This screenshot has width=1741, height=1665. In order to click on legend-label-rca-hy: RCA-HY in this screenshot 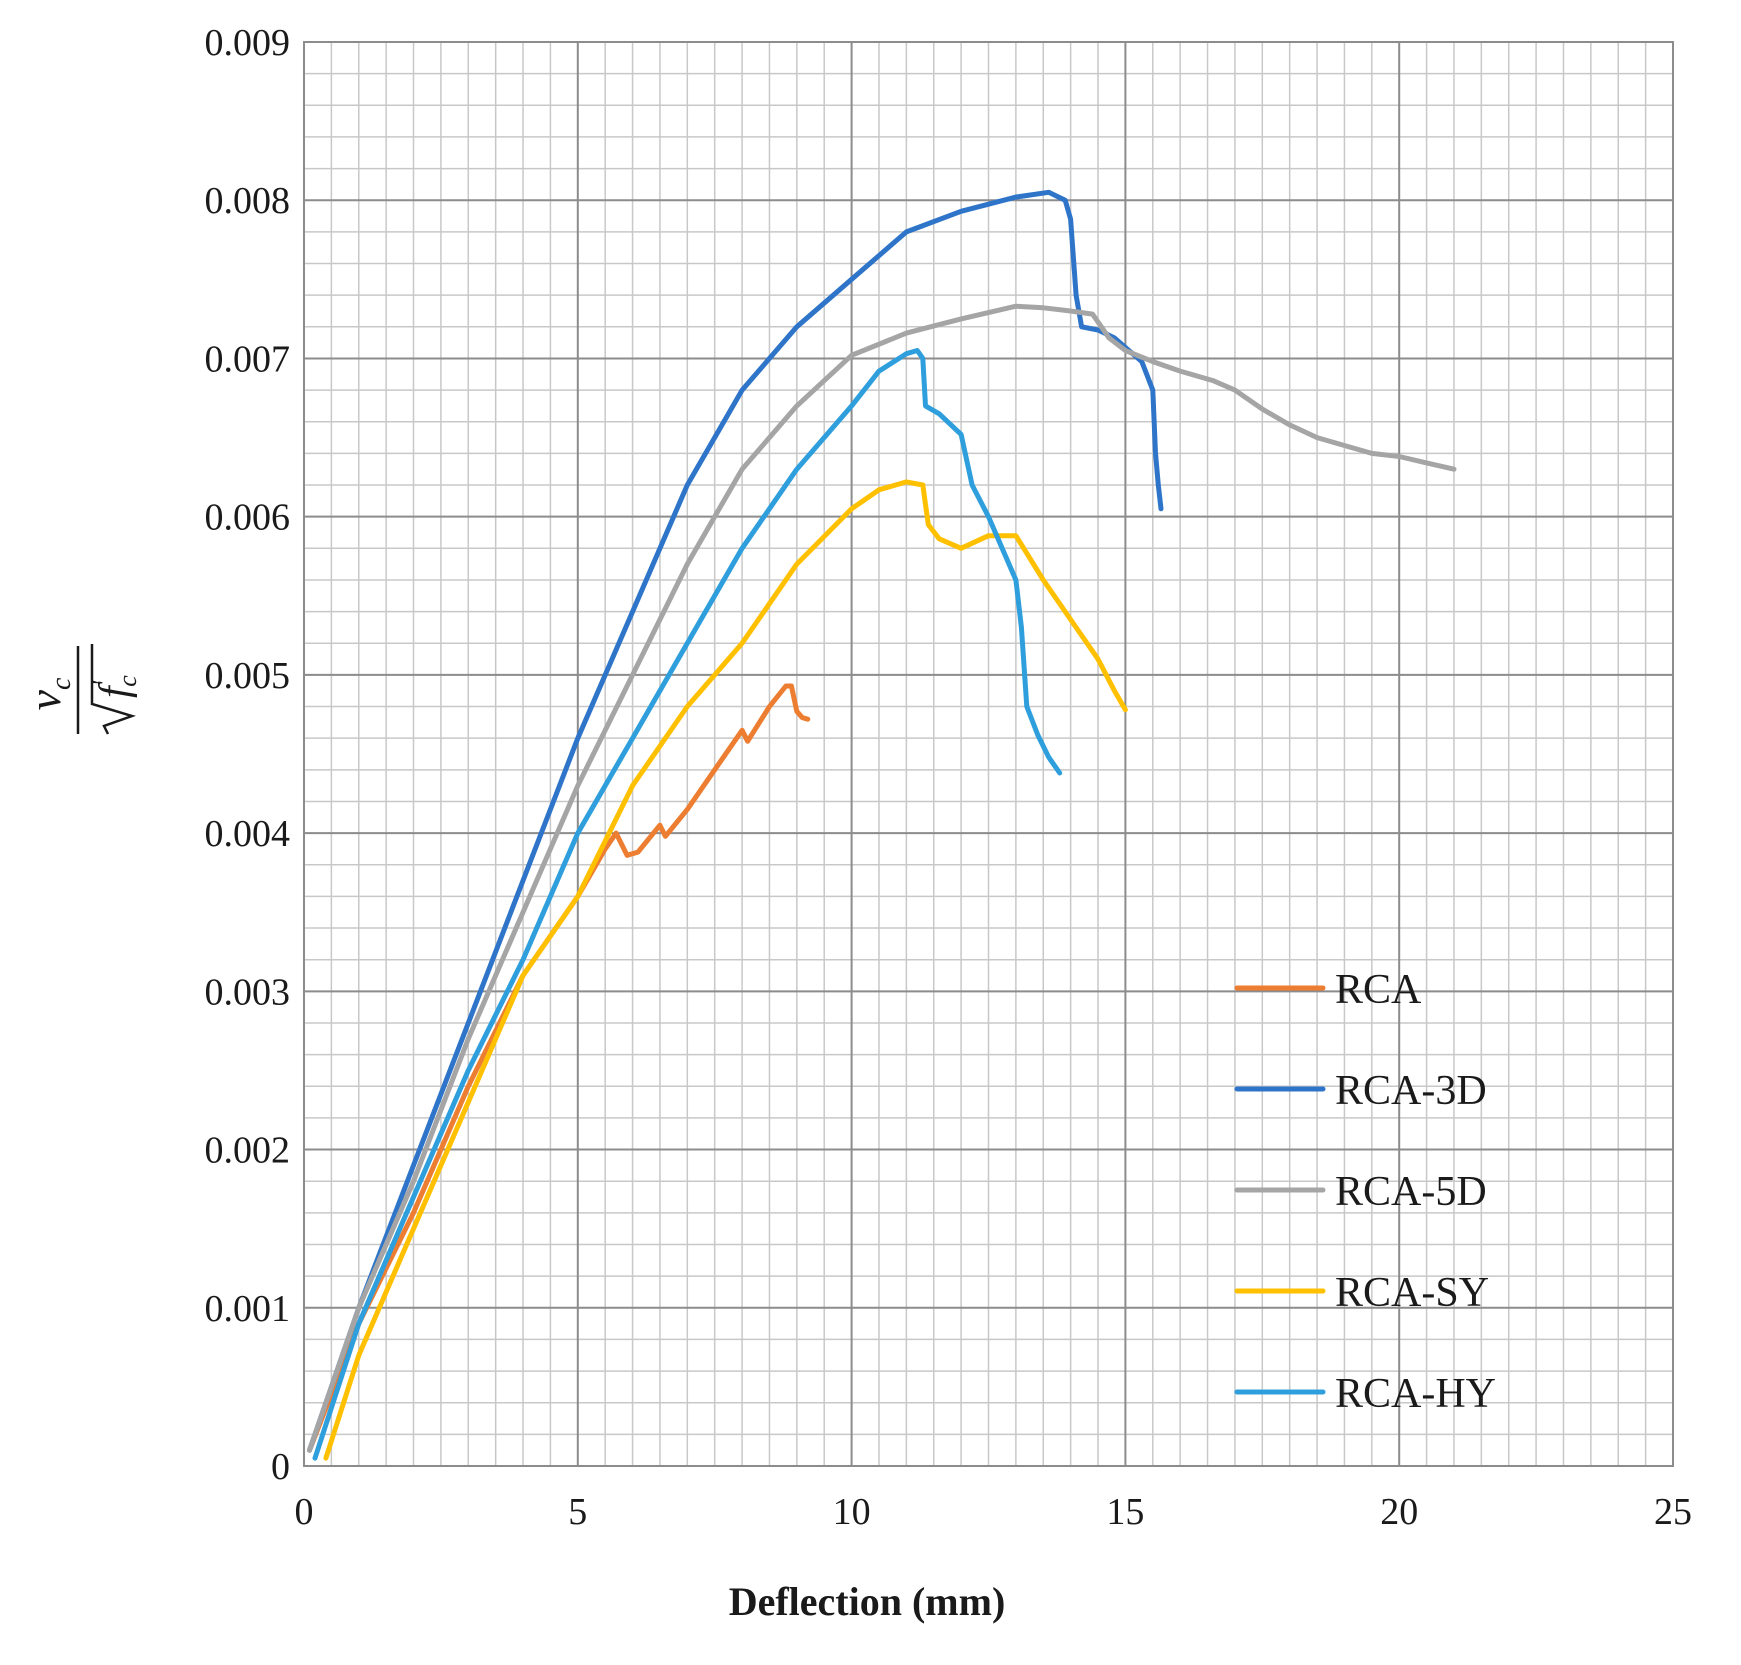, I will do `click(1415, 1394)`.